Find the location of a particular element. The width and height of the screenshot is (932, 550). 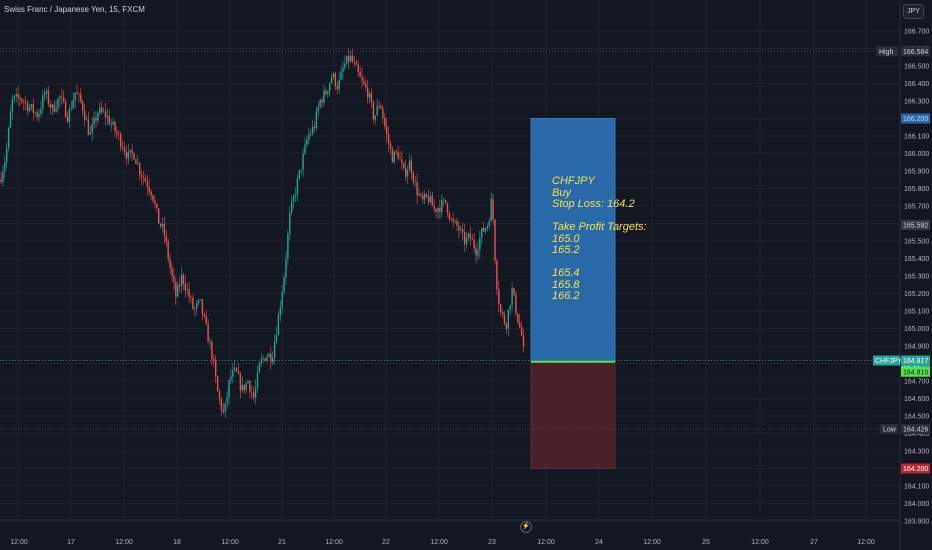

x-tick-label: 24 is located at coordinates (599, 542).